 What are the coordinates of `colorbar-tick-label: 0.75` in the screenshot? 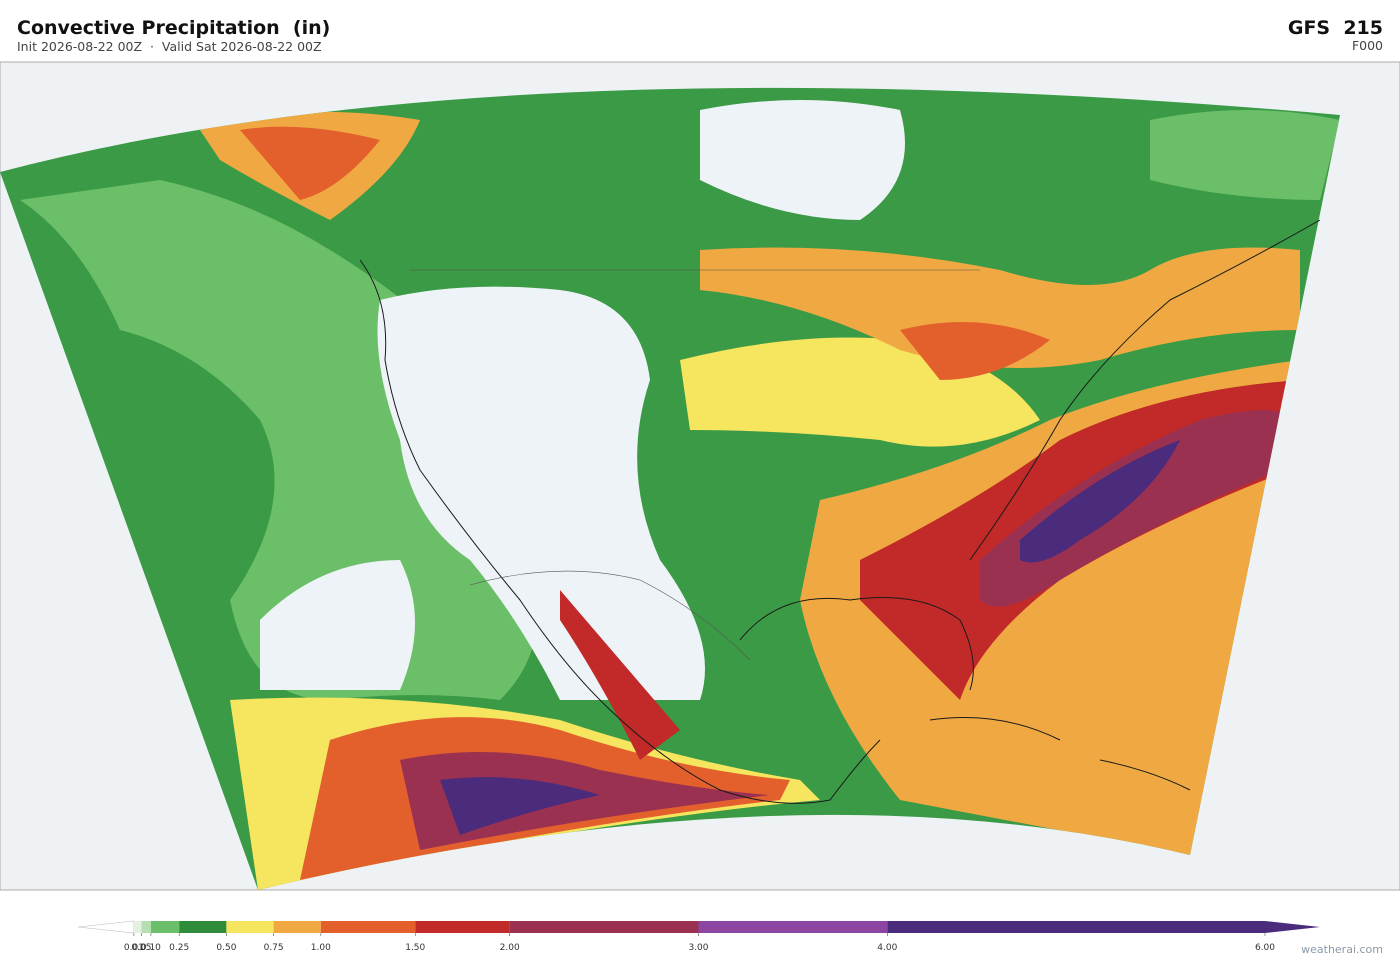 It's located at (274, 948).